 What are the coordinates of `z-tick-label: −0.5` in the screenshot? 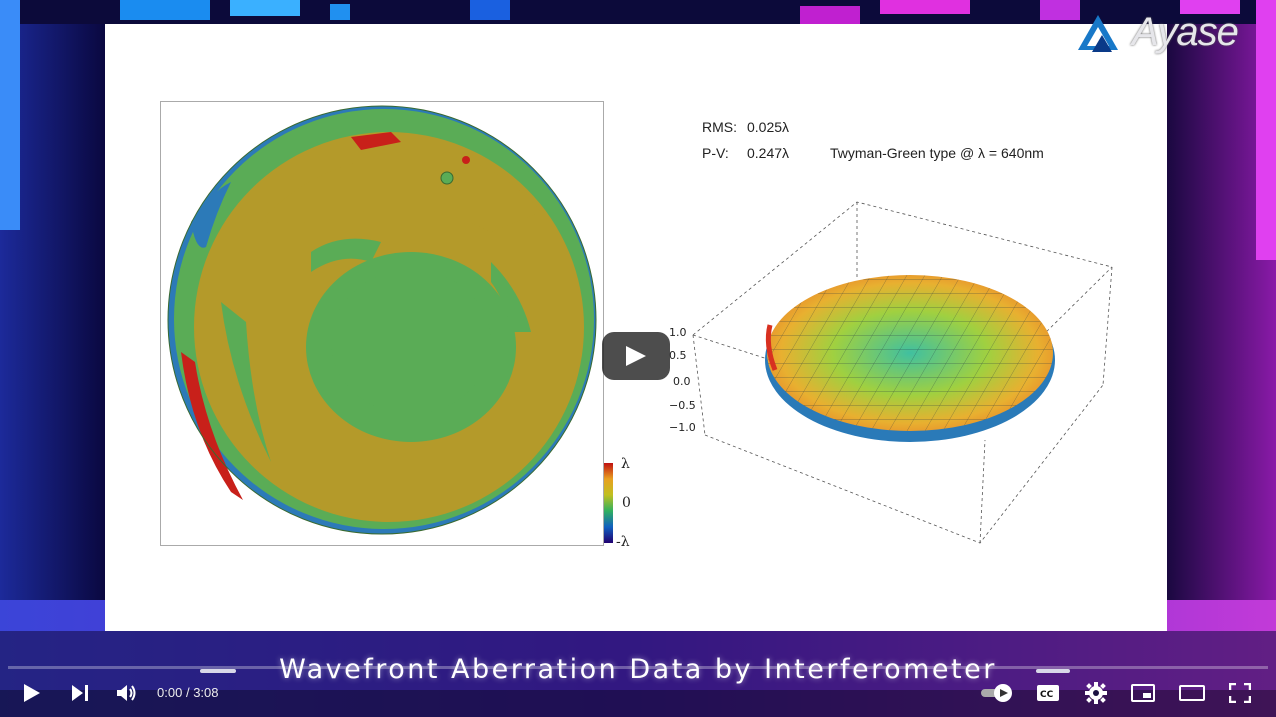 It's located at (682, 405).